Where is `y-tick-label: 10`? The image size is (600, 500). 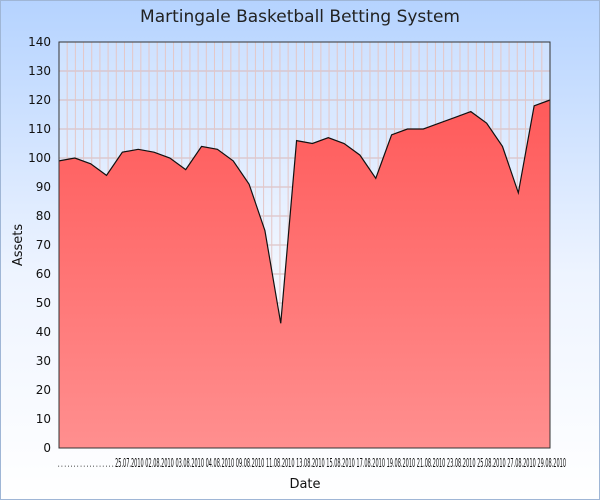
y-tick-label: 10 is located at coordinates (43, 419).